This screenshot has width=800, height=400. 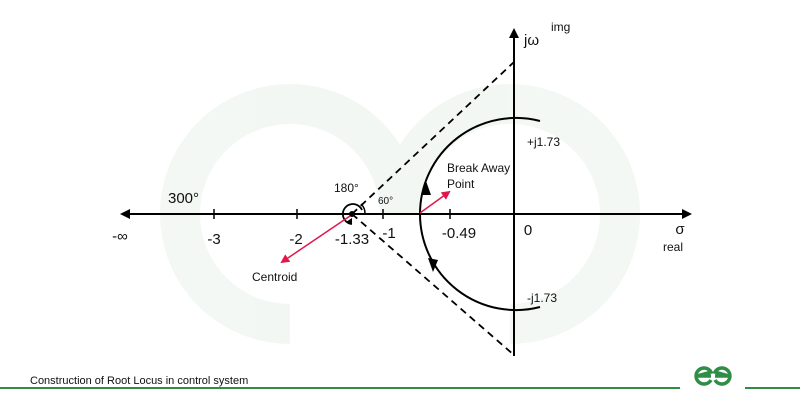 What do you see at coordinates (295, 239) in the screenshot?
I see `tick-label: -2` at bounding box center [295, 239].